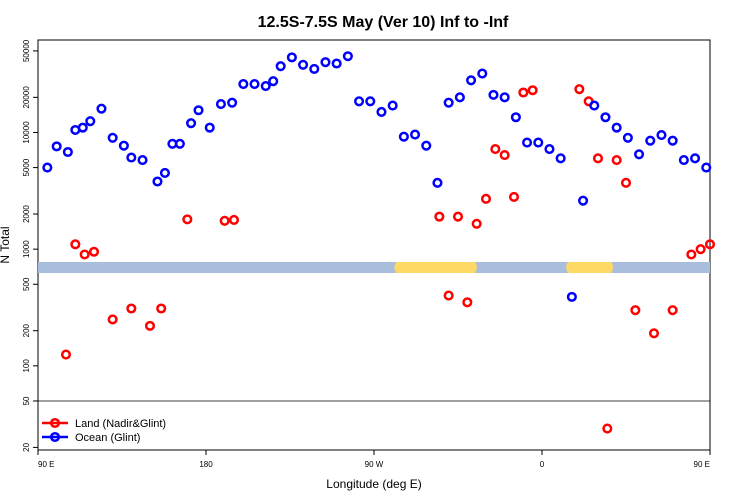  I want to click on ocean-band, so click(374, 267).